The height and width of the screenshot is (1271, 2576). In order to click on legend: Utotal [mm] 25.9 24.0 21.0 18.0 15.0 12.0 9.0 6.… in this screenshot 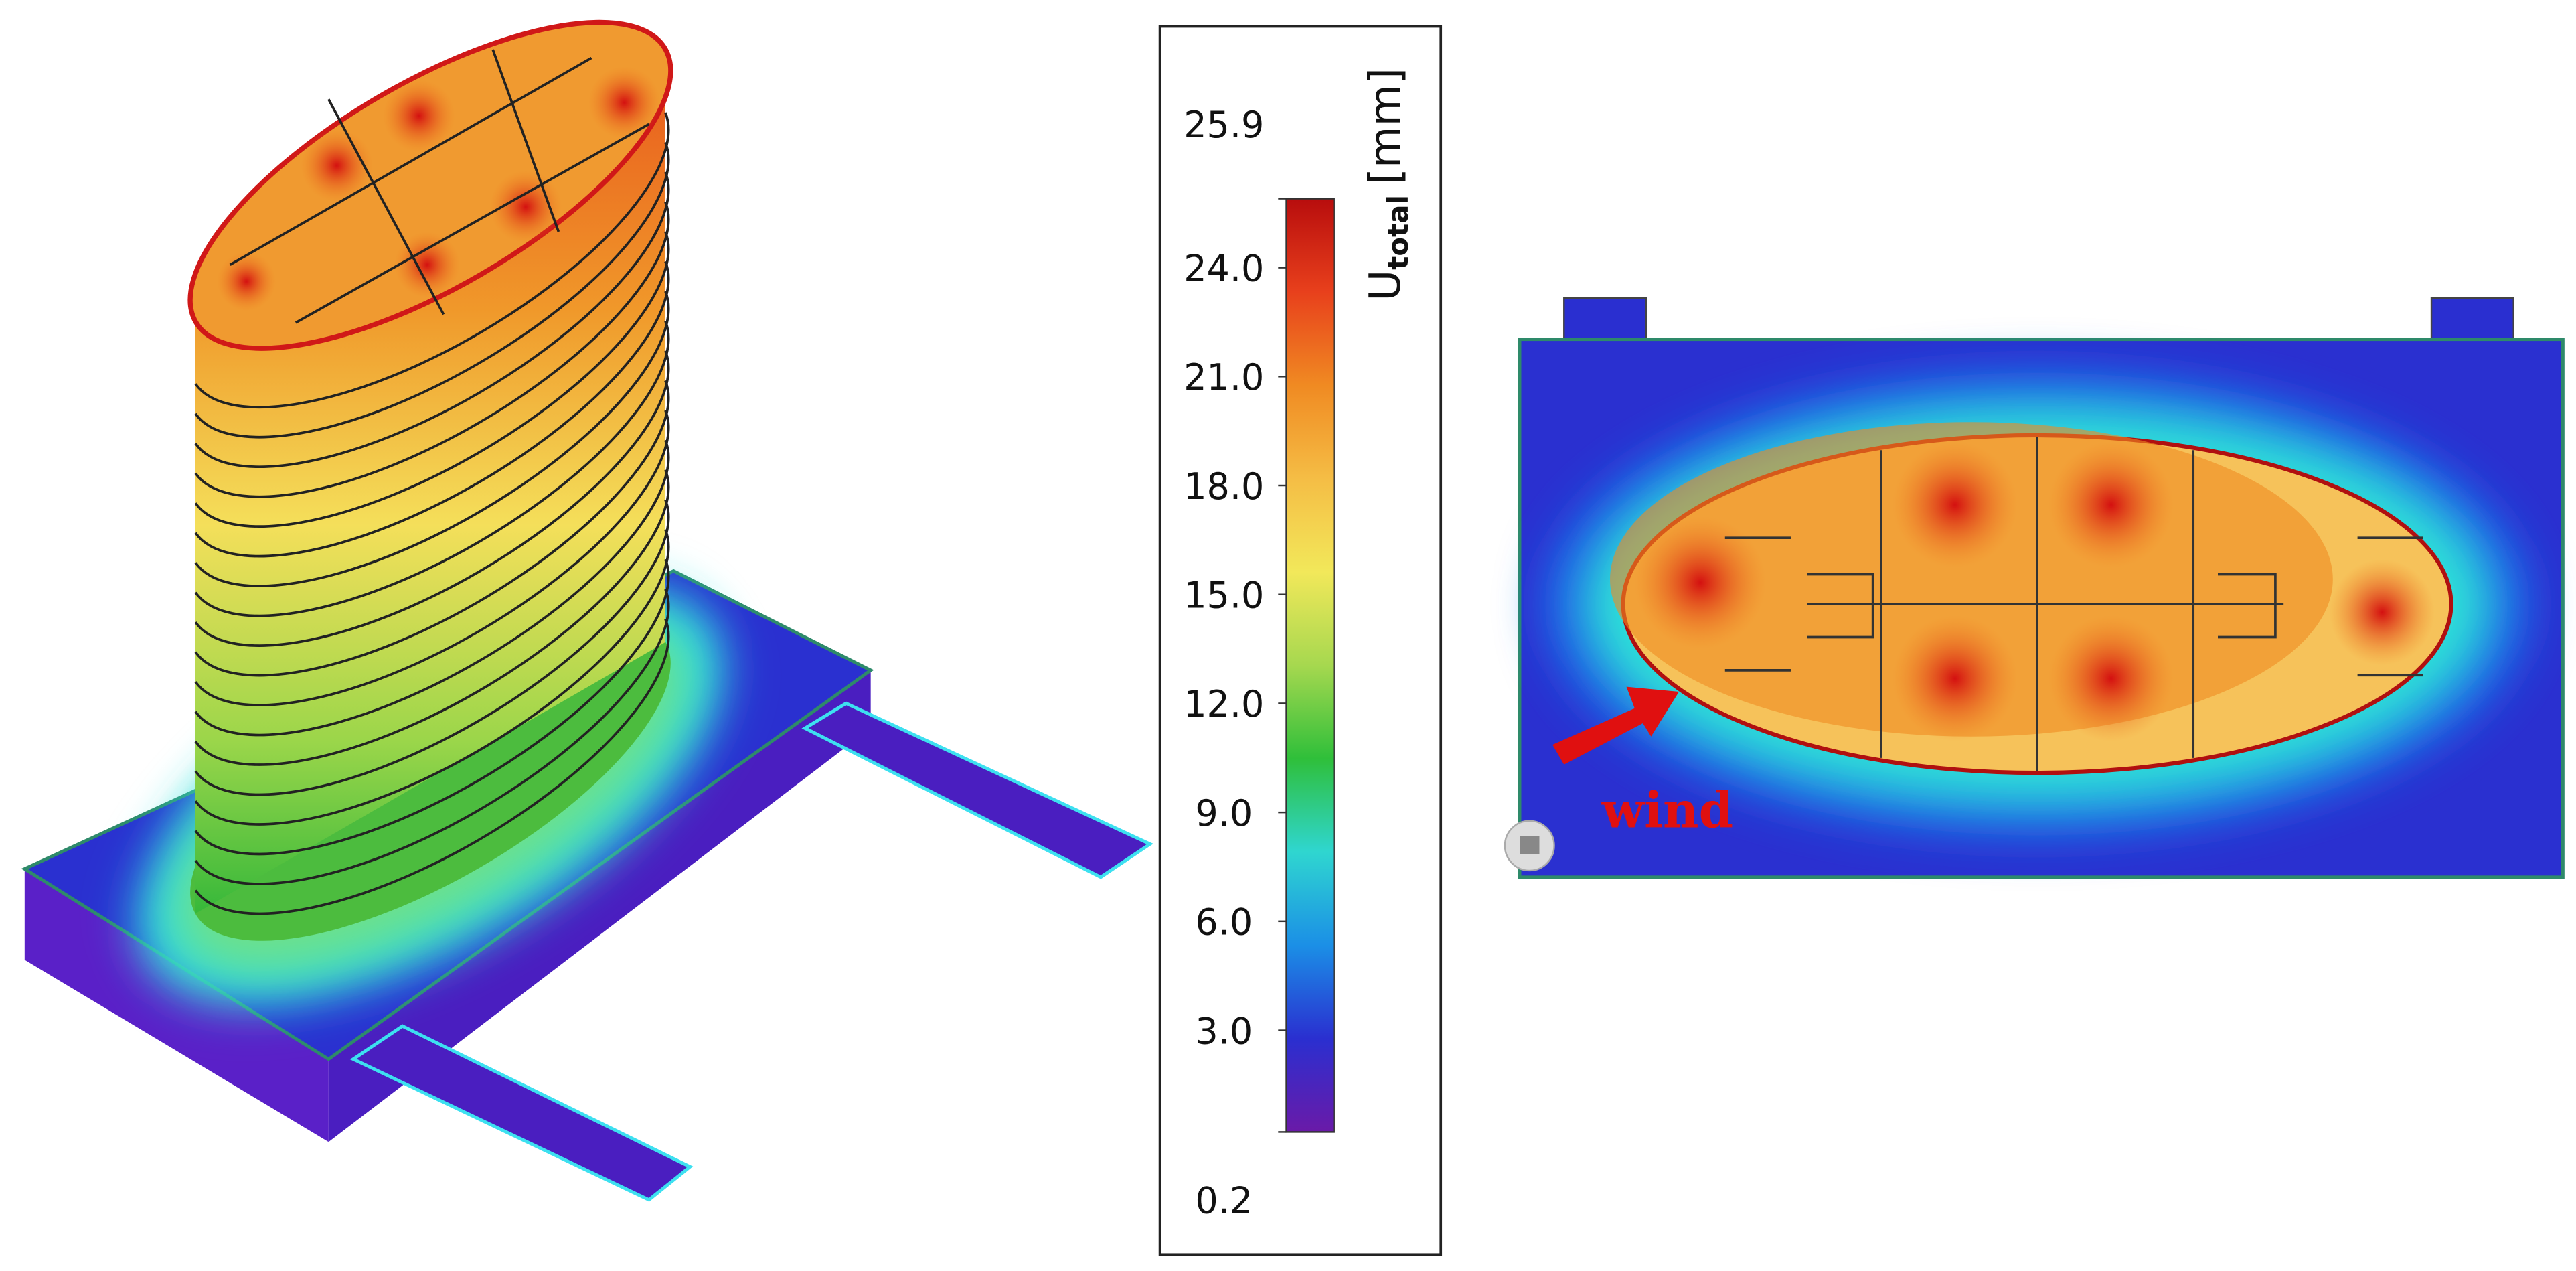, I will do `click(1301, 640)`.